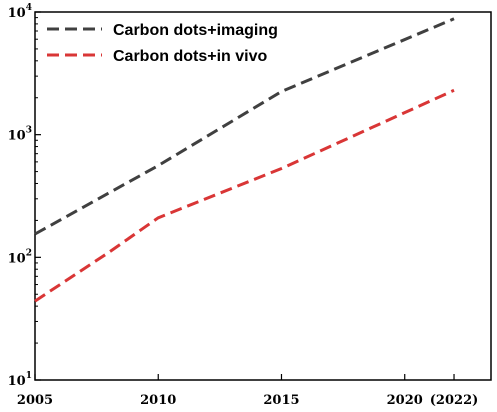 The width and height of the screenshot is (497, 412). I want to click on y-tick-label: 10¹, so click(20, 380).